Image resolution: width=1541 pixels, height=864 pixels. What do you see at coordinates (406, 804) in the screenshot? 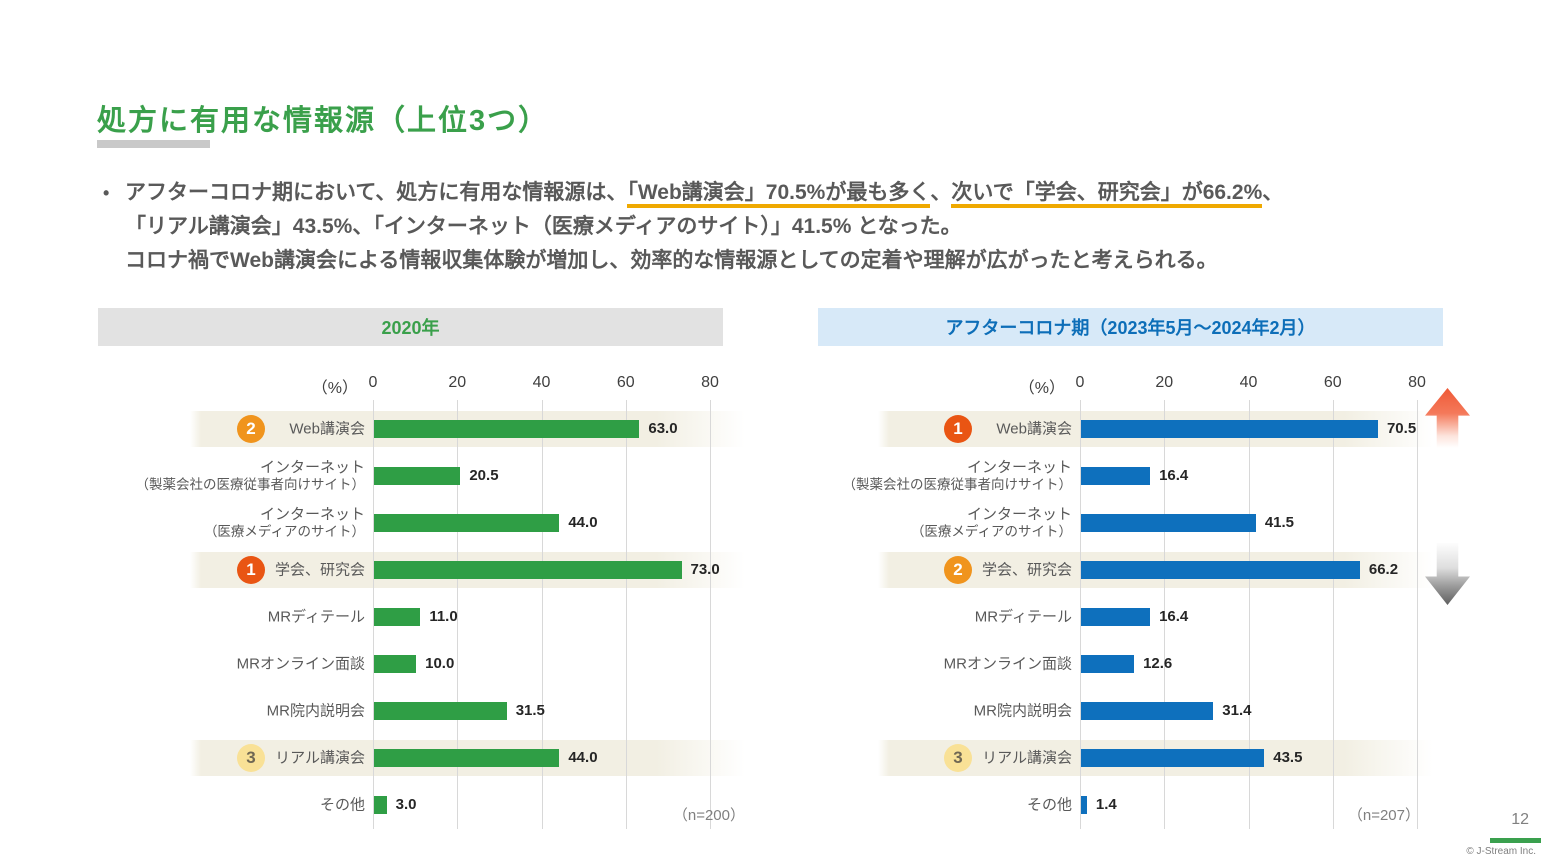
I see `bar-value: 3.0` at bounding box center [406, 804].